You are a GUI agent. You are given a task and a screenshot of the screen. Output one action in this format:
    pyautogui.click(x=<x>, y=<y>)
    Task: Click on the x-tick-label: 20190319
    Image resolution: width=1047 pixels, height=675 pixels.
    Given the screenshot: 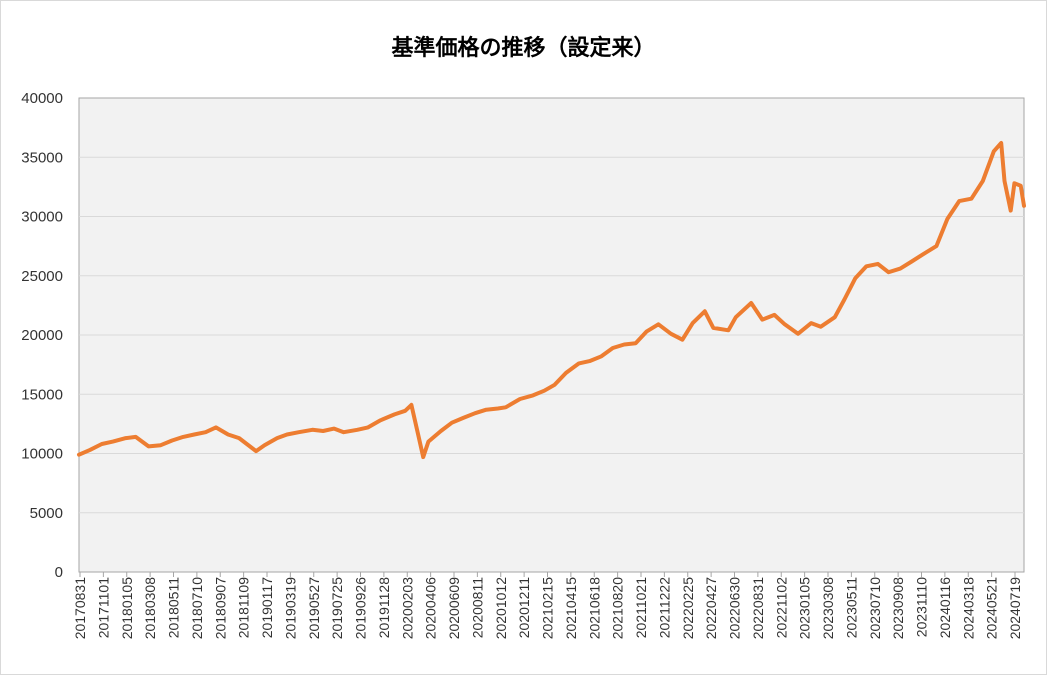 What is the action you would take?
    pyautogui.click(x=290, y=608)
    